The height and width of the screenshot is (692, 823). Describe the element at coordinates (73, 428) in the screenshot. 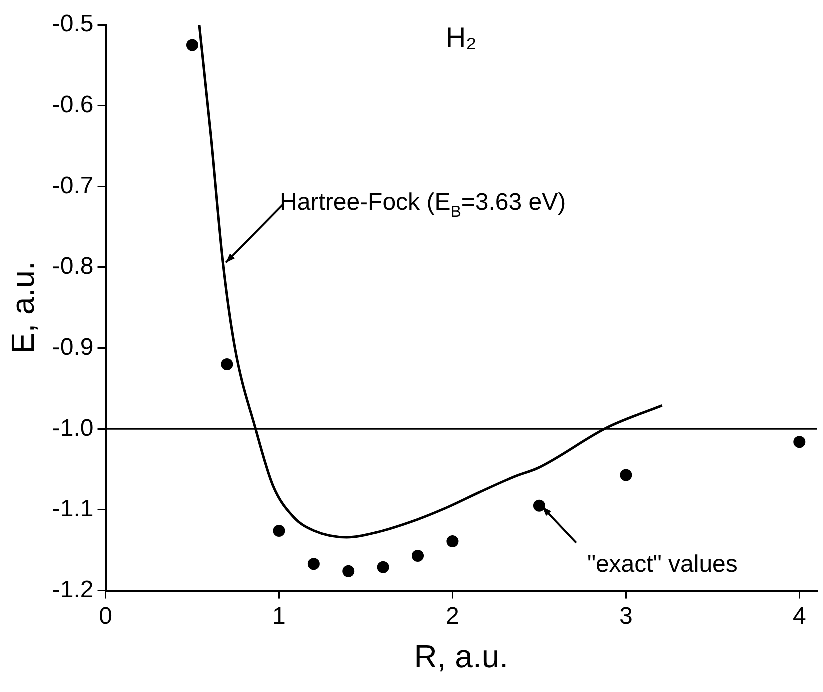

I see `y-tick-label: -1.0` at that location.